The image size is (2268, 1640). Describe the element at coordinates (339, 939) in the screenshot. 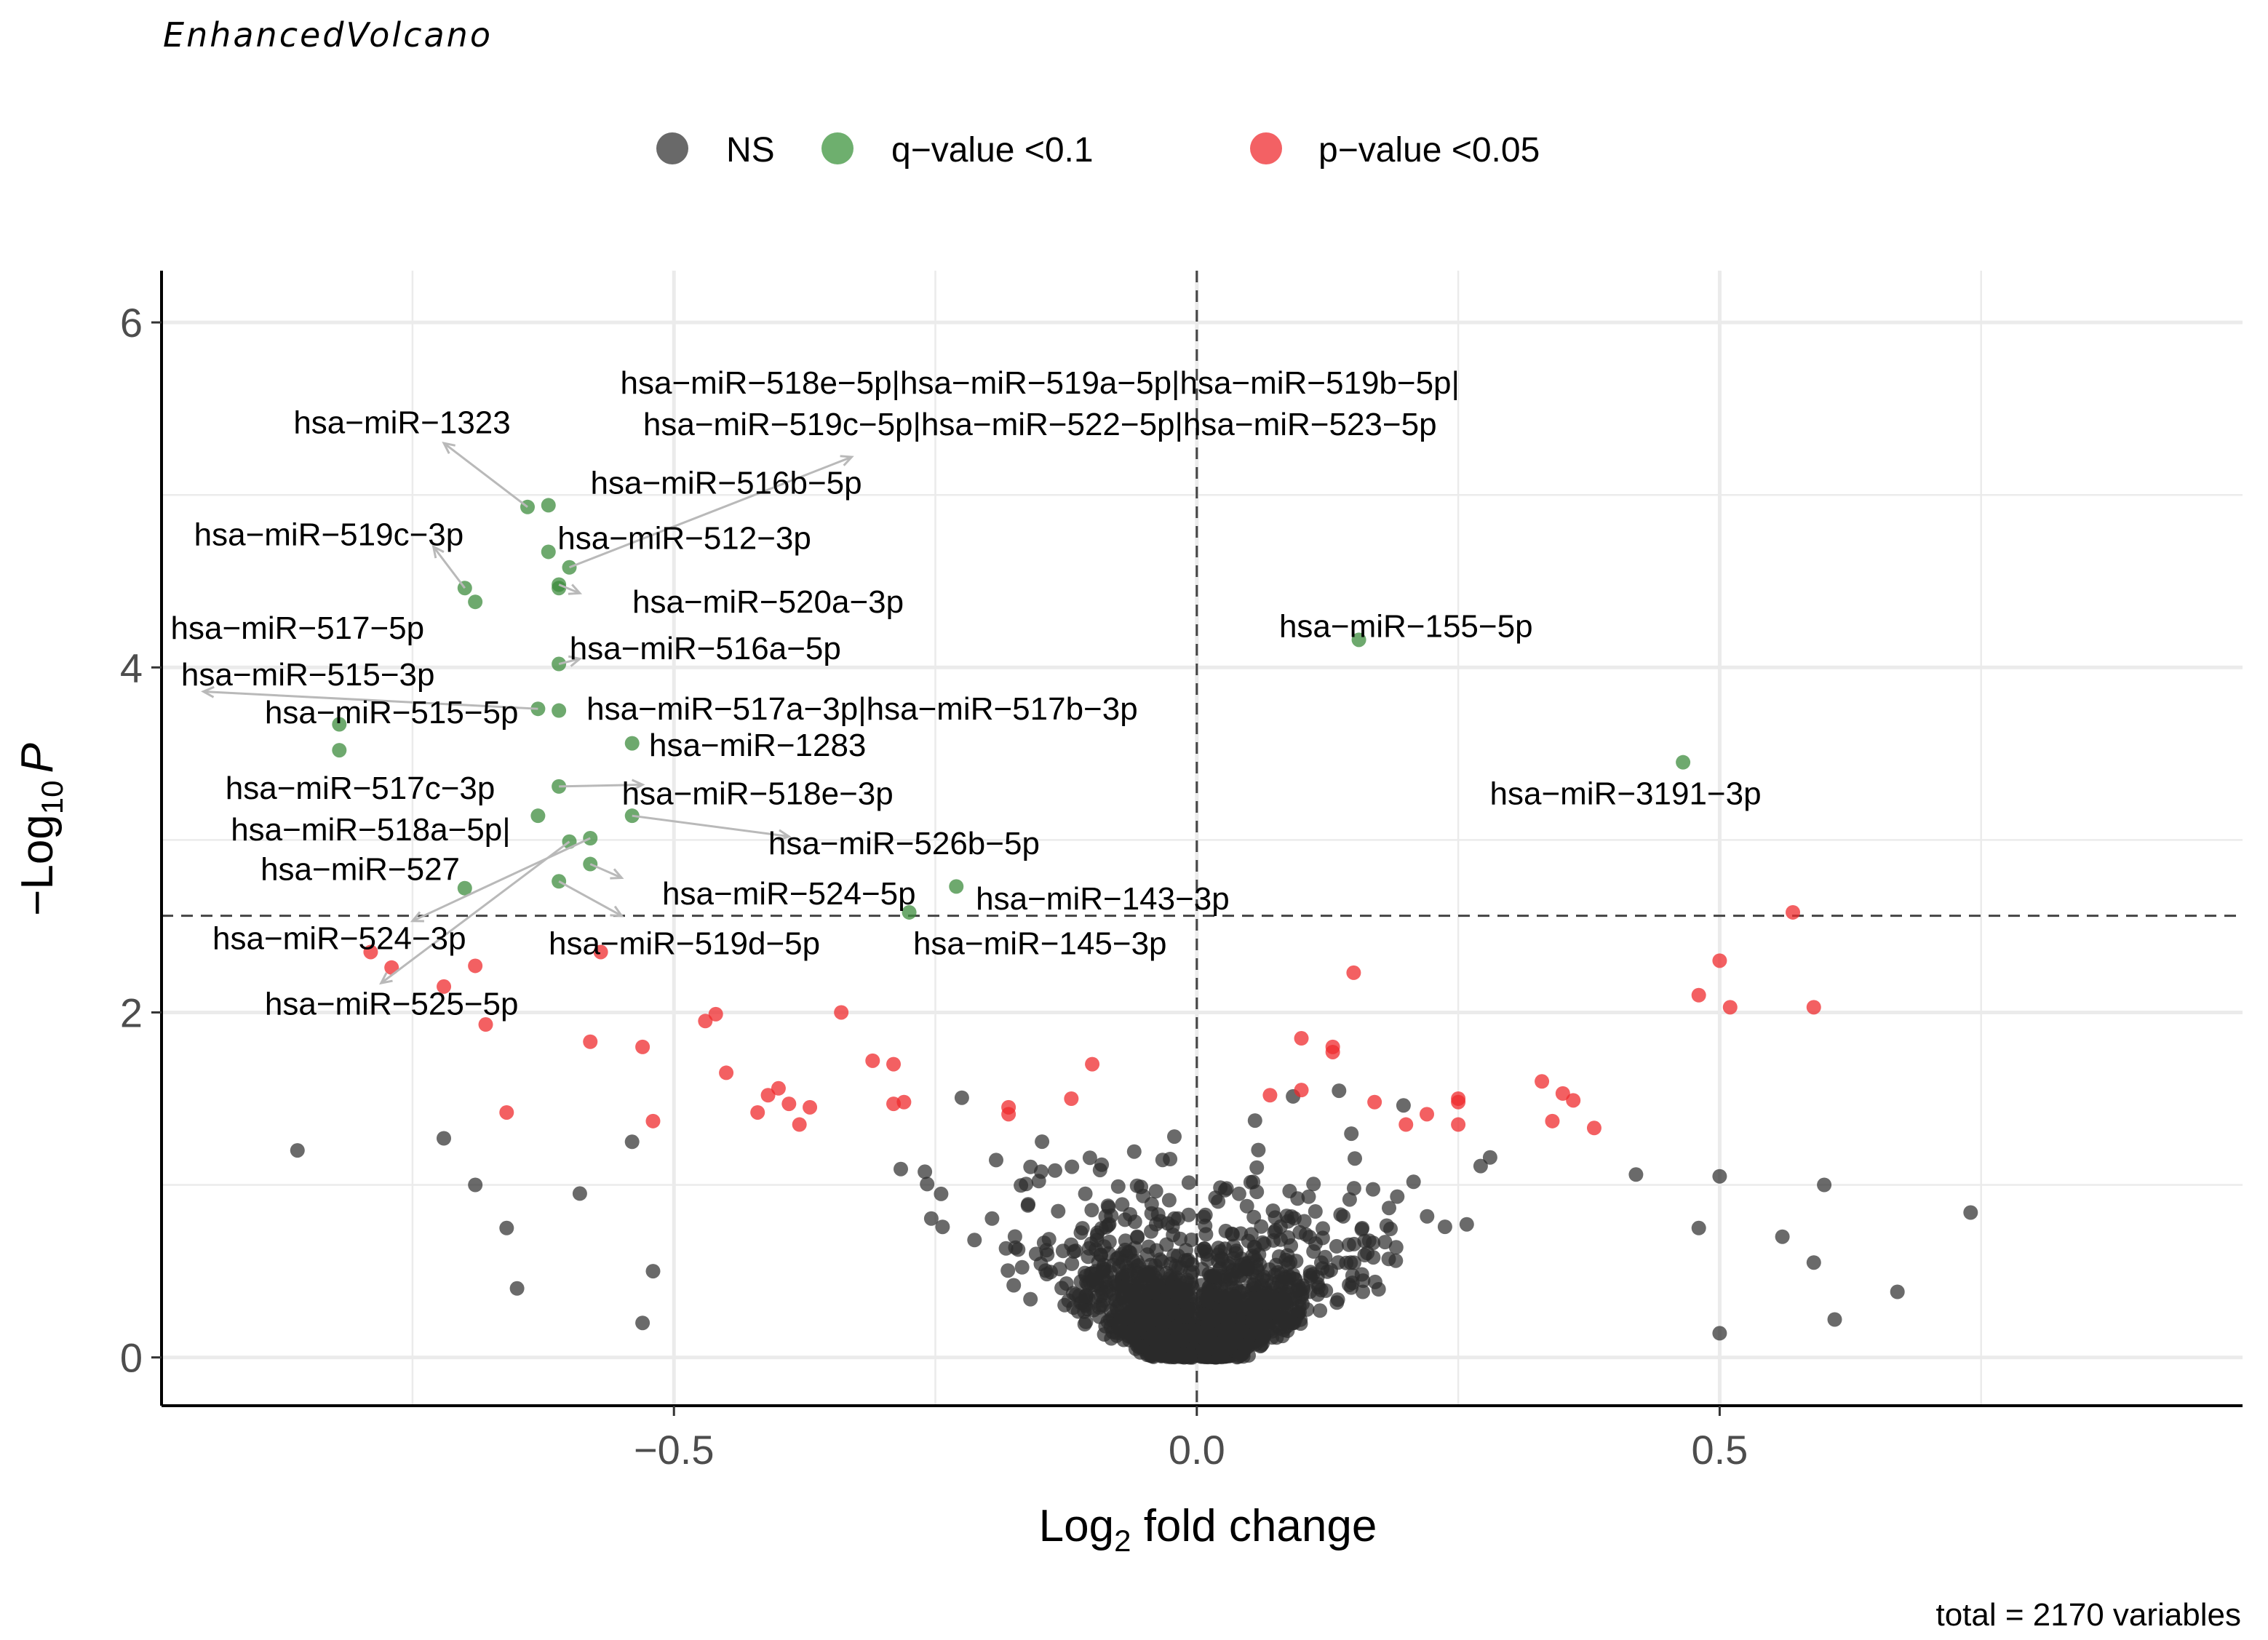

I see `point-label: hsa−miR−524−3p` at that location.